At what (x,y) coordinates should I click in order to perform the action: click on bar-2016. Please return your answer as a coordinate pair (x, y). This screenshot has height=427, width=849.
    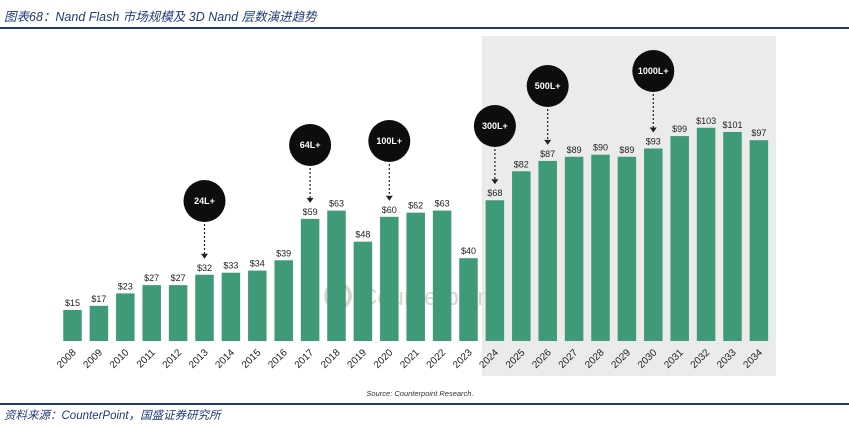
    Looking at the image, I should click on (283, 300).